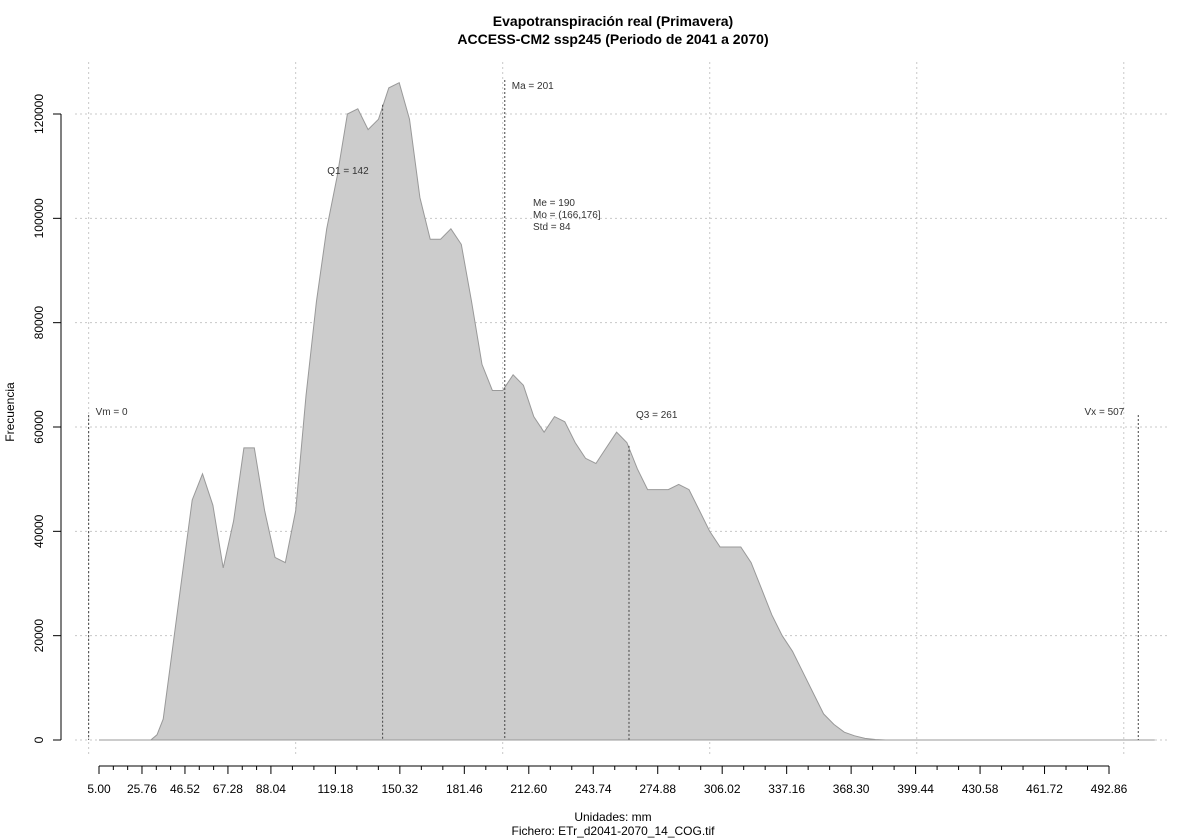  I want to click on y-tick-label-4: 80000, so click(39, 323).